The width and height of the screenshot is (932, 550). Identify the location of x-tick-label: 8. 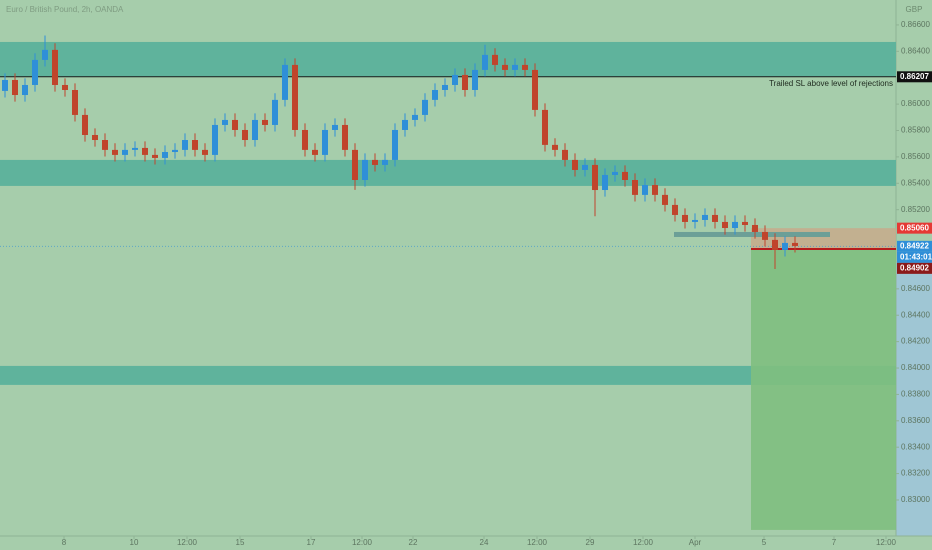
(64, 542).